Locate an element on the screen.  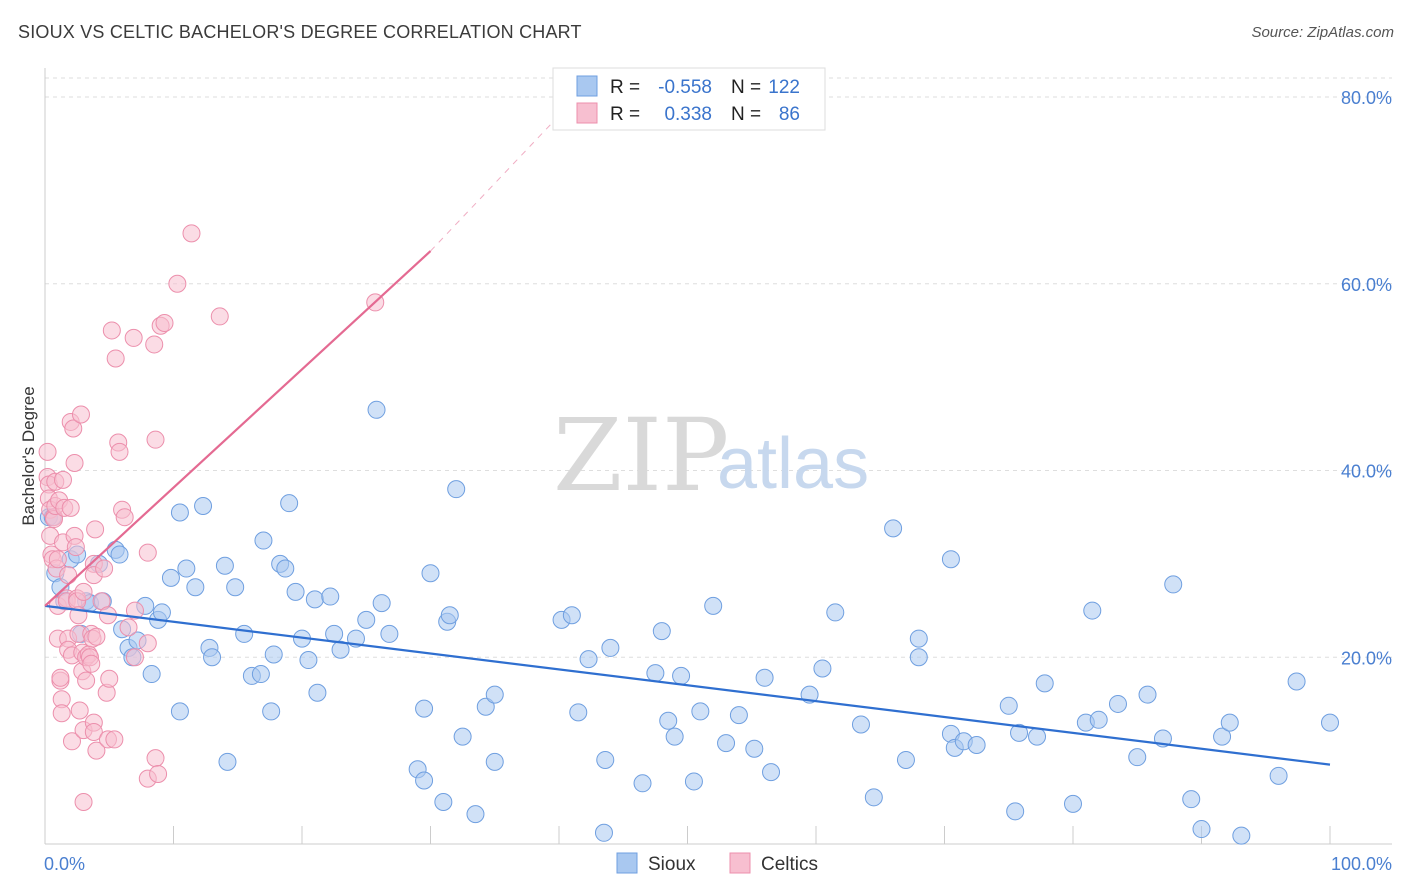
y-axis-label: Bachelor's Degree is located at coordinates (28, 455).